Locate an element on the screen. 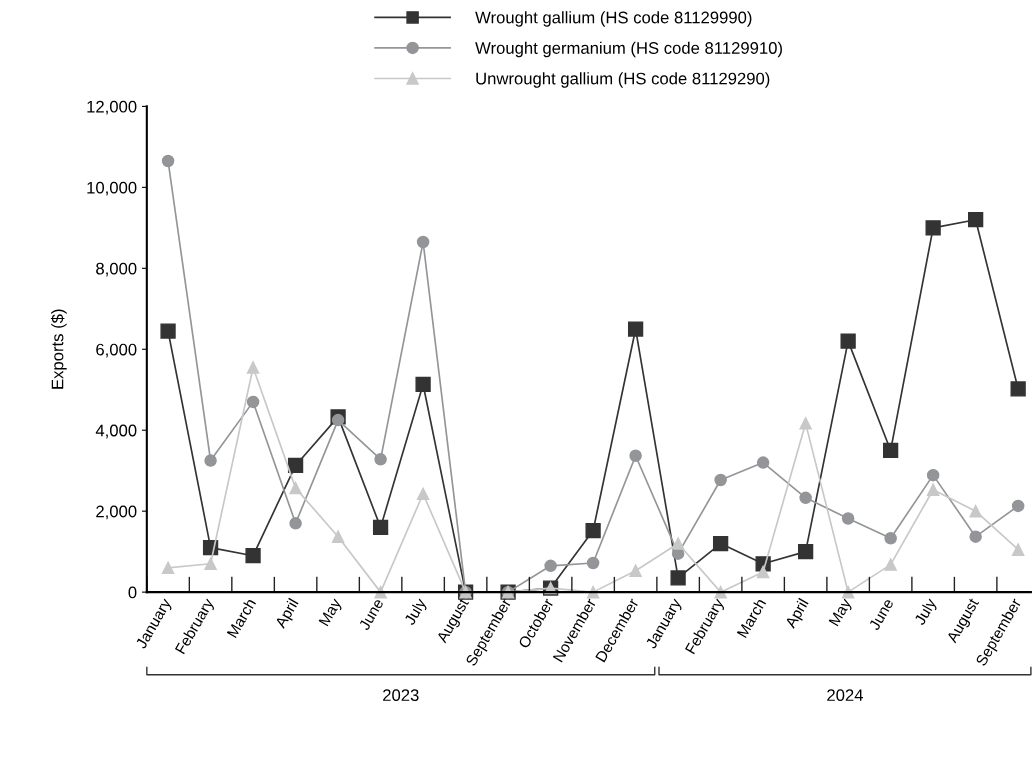 This screenshot has width=1034, height=771. y-tick-label: 4,000 is located at coordinates (116, 431).